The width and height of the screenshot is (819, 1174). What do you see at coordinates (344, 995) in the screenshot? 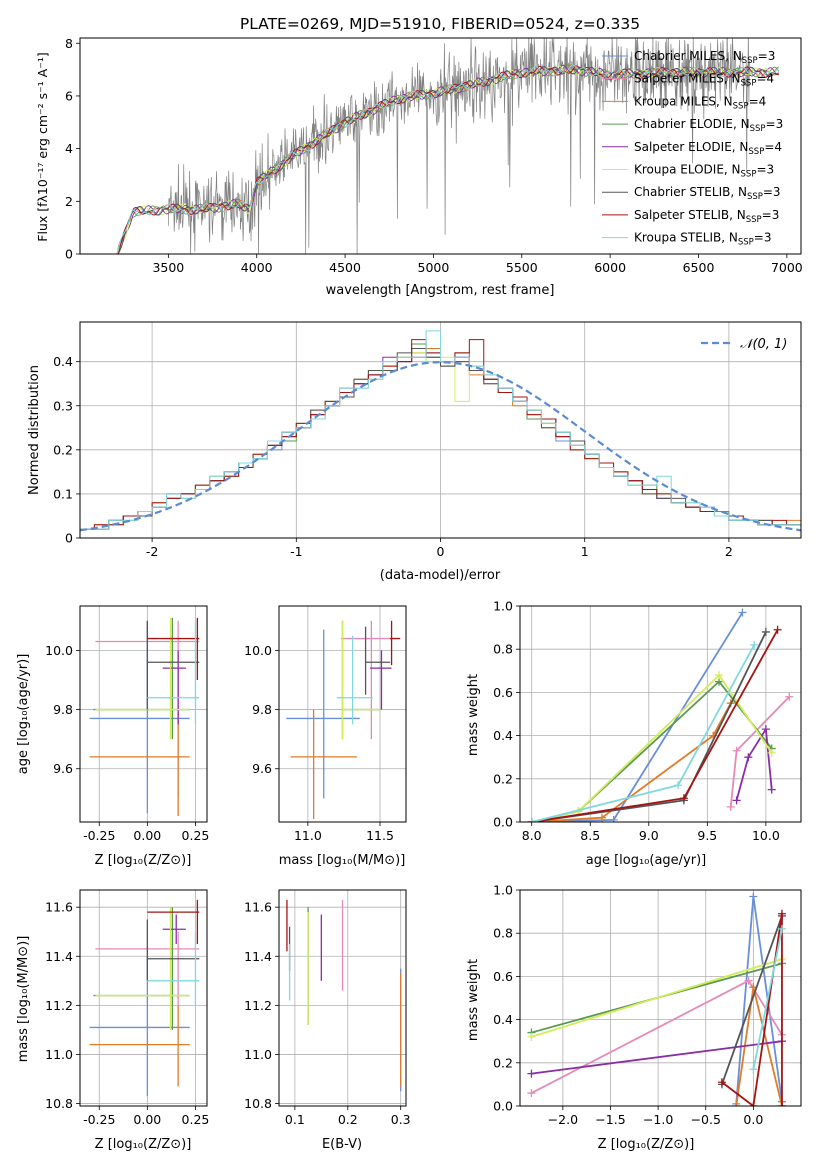
I see `ebv_mass-marks` at bounding box center [344, 995].